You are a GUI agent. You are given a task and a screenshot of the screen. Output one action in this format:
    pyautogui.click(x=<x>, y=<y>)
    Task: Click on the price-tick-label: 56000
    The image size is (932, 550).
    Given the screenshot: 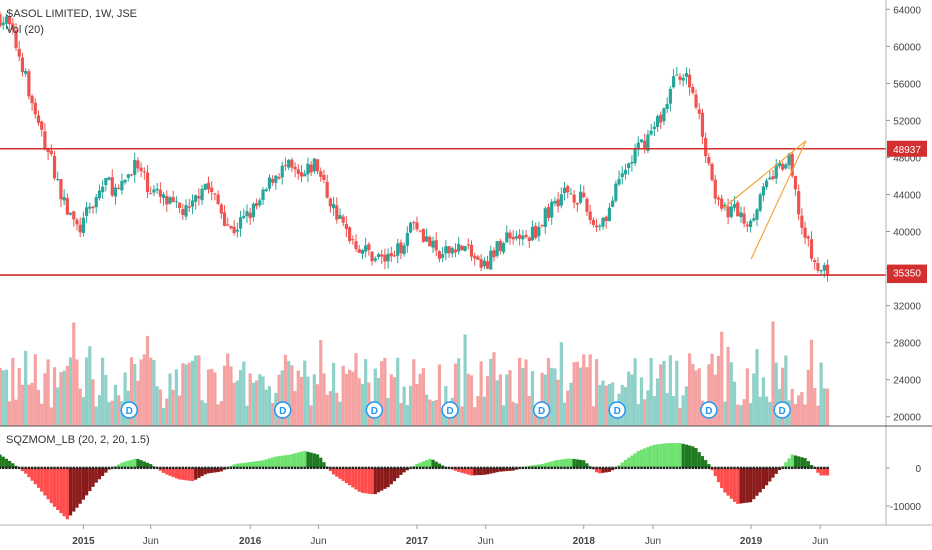 What is the action you would take?
    pyautogui.click(x=907, y=84)
    